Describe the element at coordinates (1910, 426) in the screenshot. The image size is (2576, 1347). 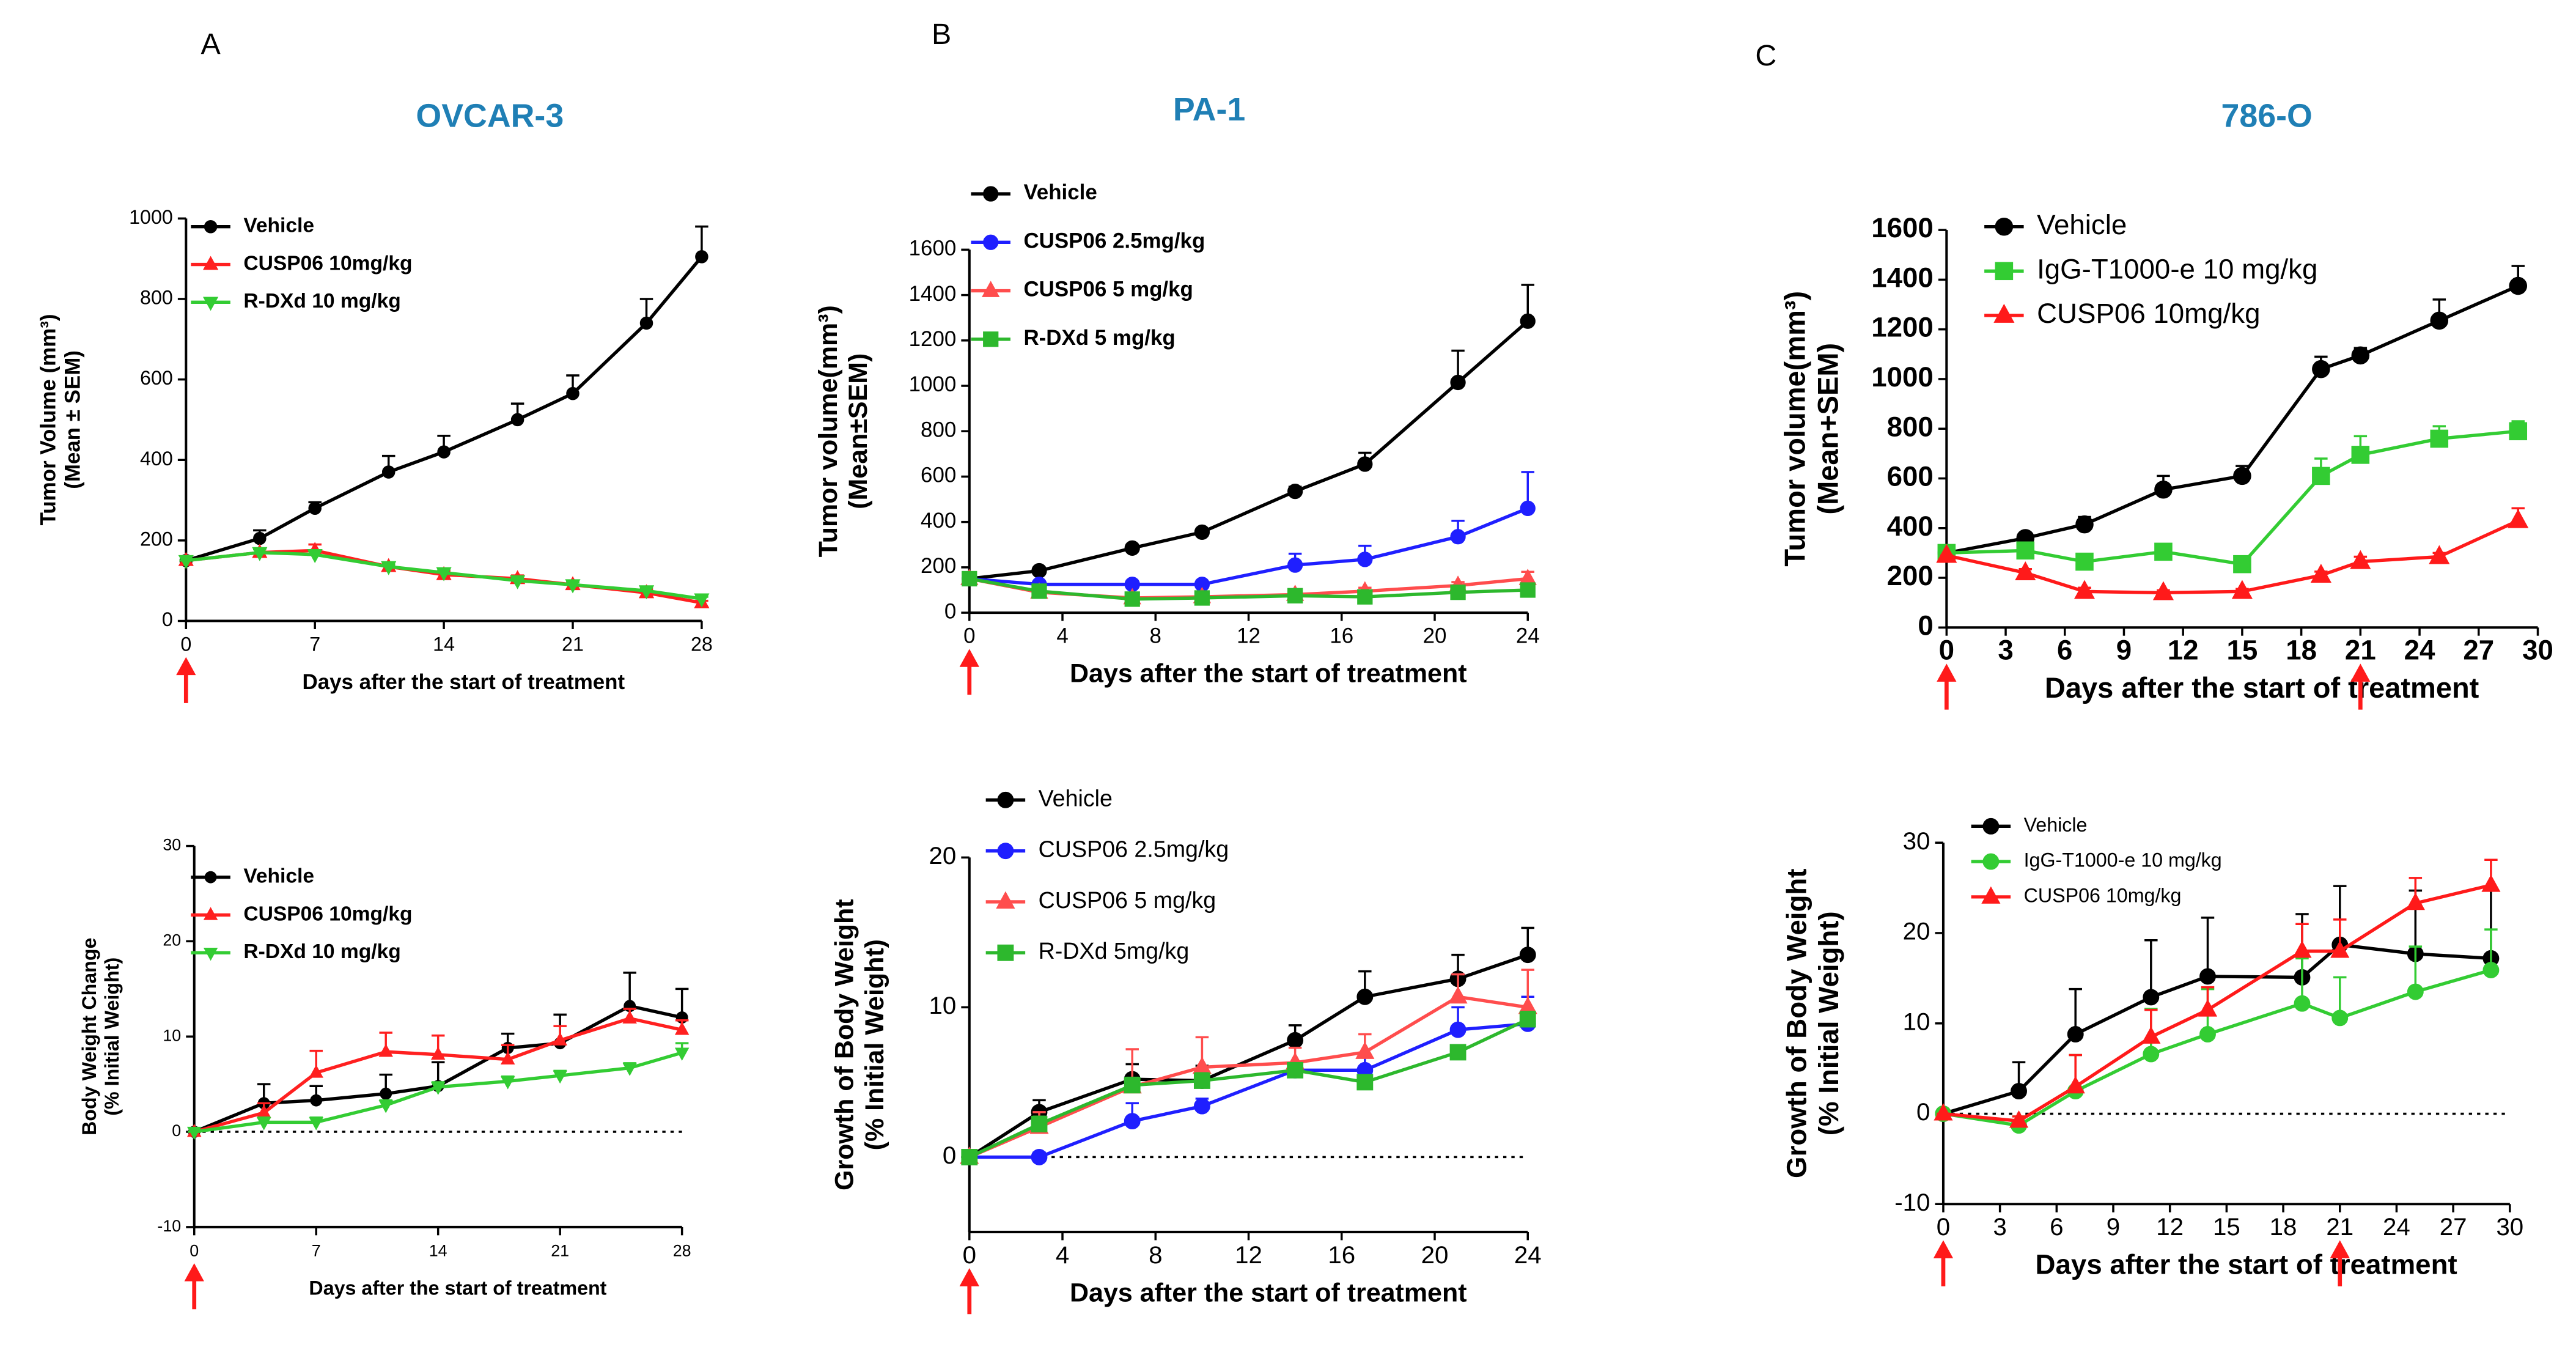
I see `y-tick-label: 800` at that location.